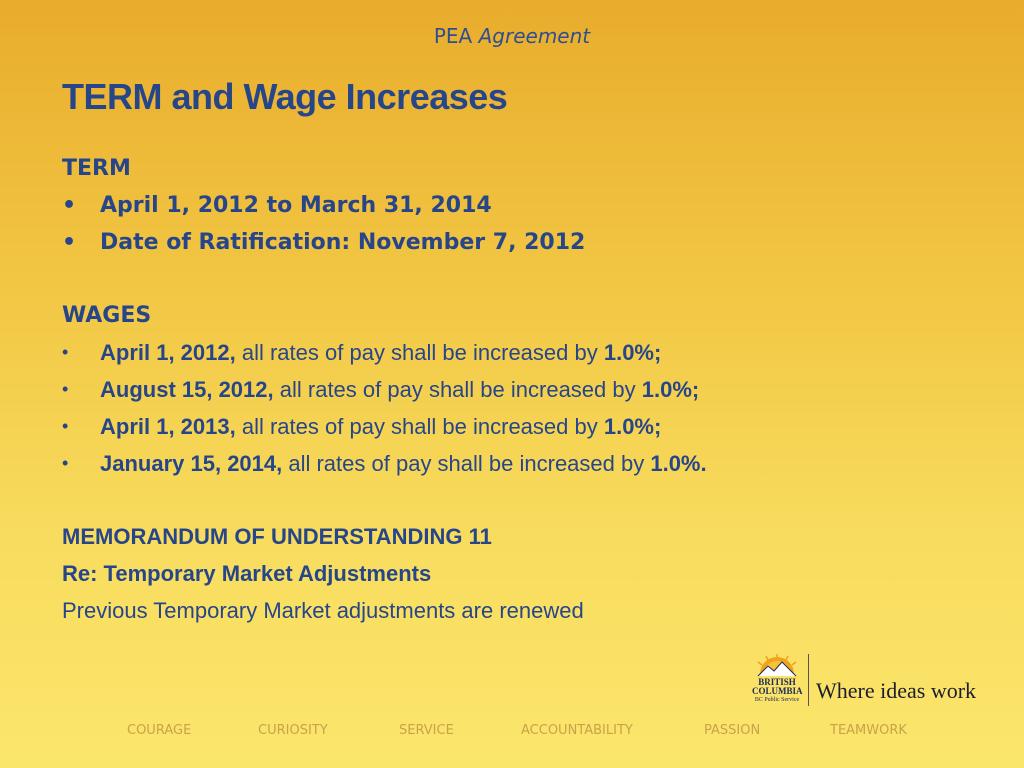 This screenshot has height=768, width=1024. I want to click on footer-value: TEAMWORK, so click(868, 730).